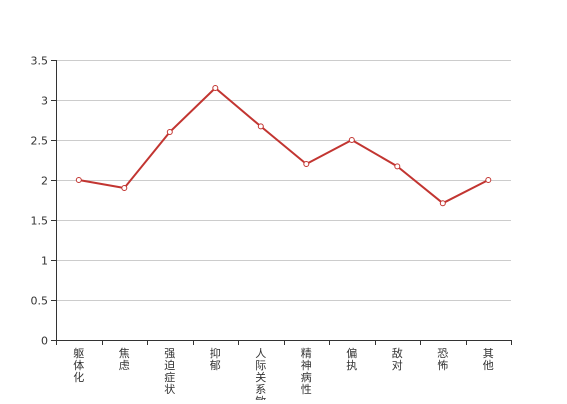 The width and height of the screenshot is (567, 404). Describe the element at coordinates (40, 301) in the screenshot. I see `y-tick-label-1: 0.5` at that location.